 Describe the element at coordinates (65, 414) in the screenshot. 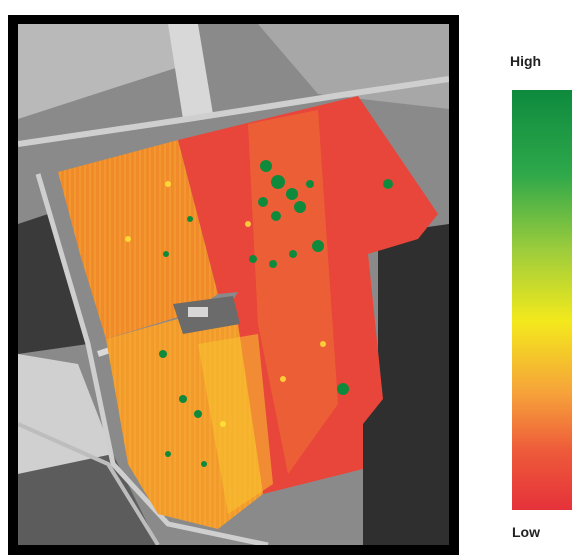

I see `field-gray-left` at that location.